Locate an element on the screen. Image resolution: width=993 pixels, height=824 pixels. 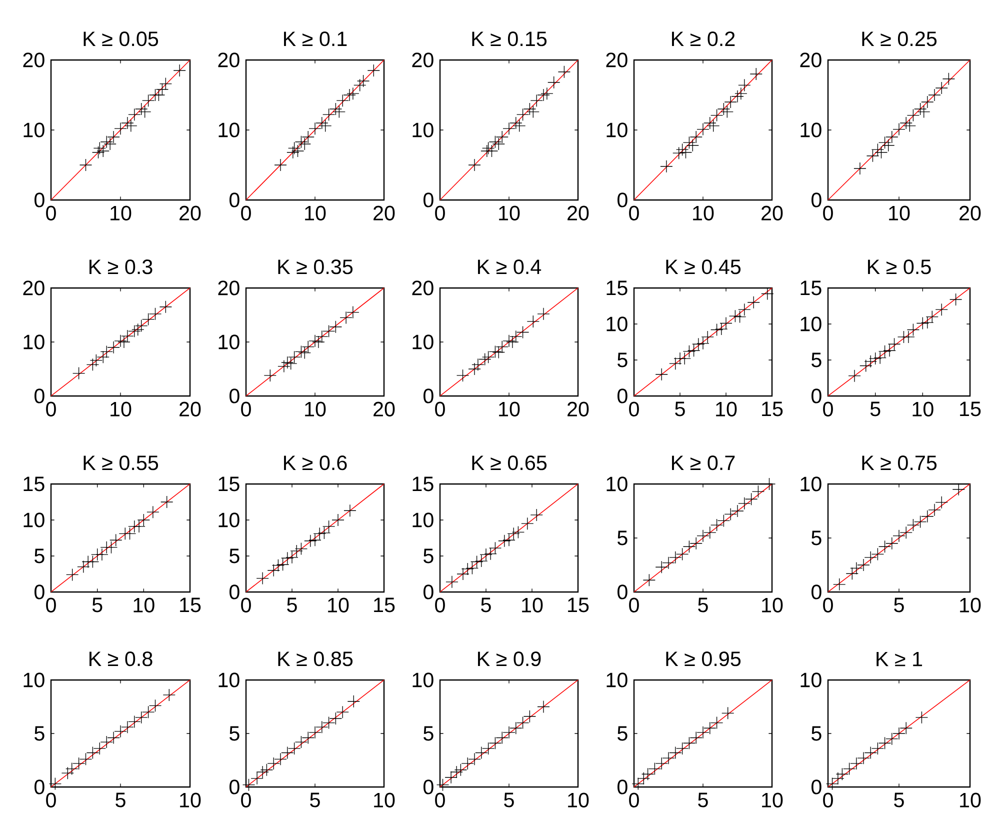
chart-title: K ≥ 0.7 is located at coordinates (703, 463).